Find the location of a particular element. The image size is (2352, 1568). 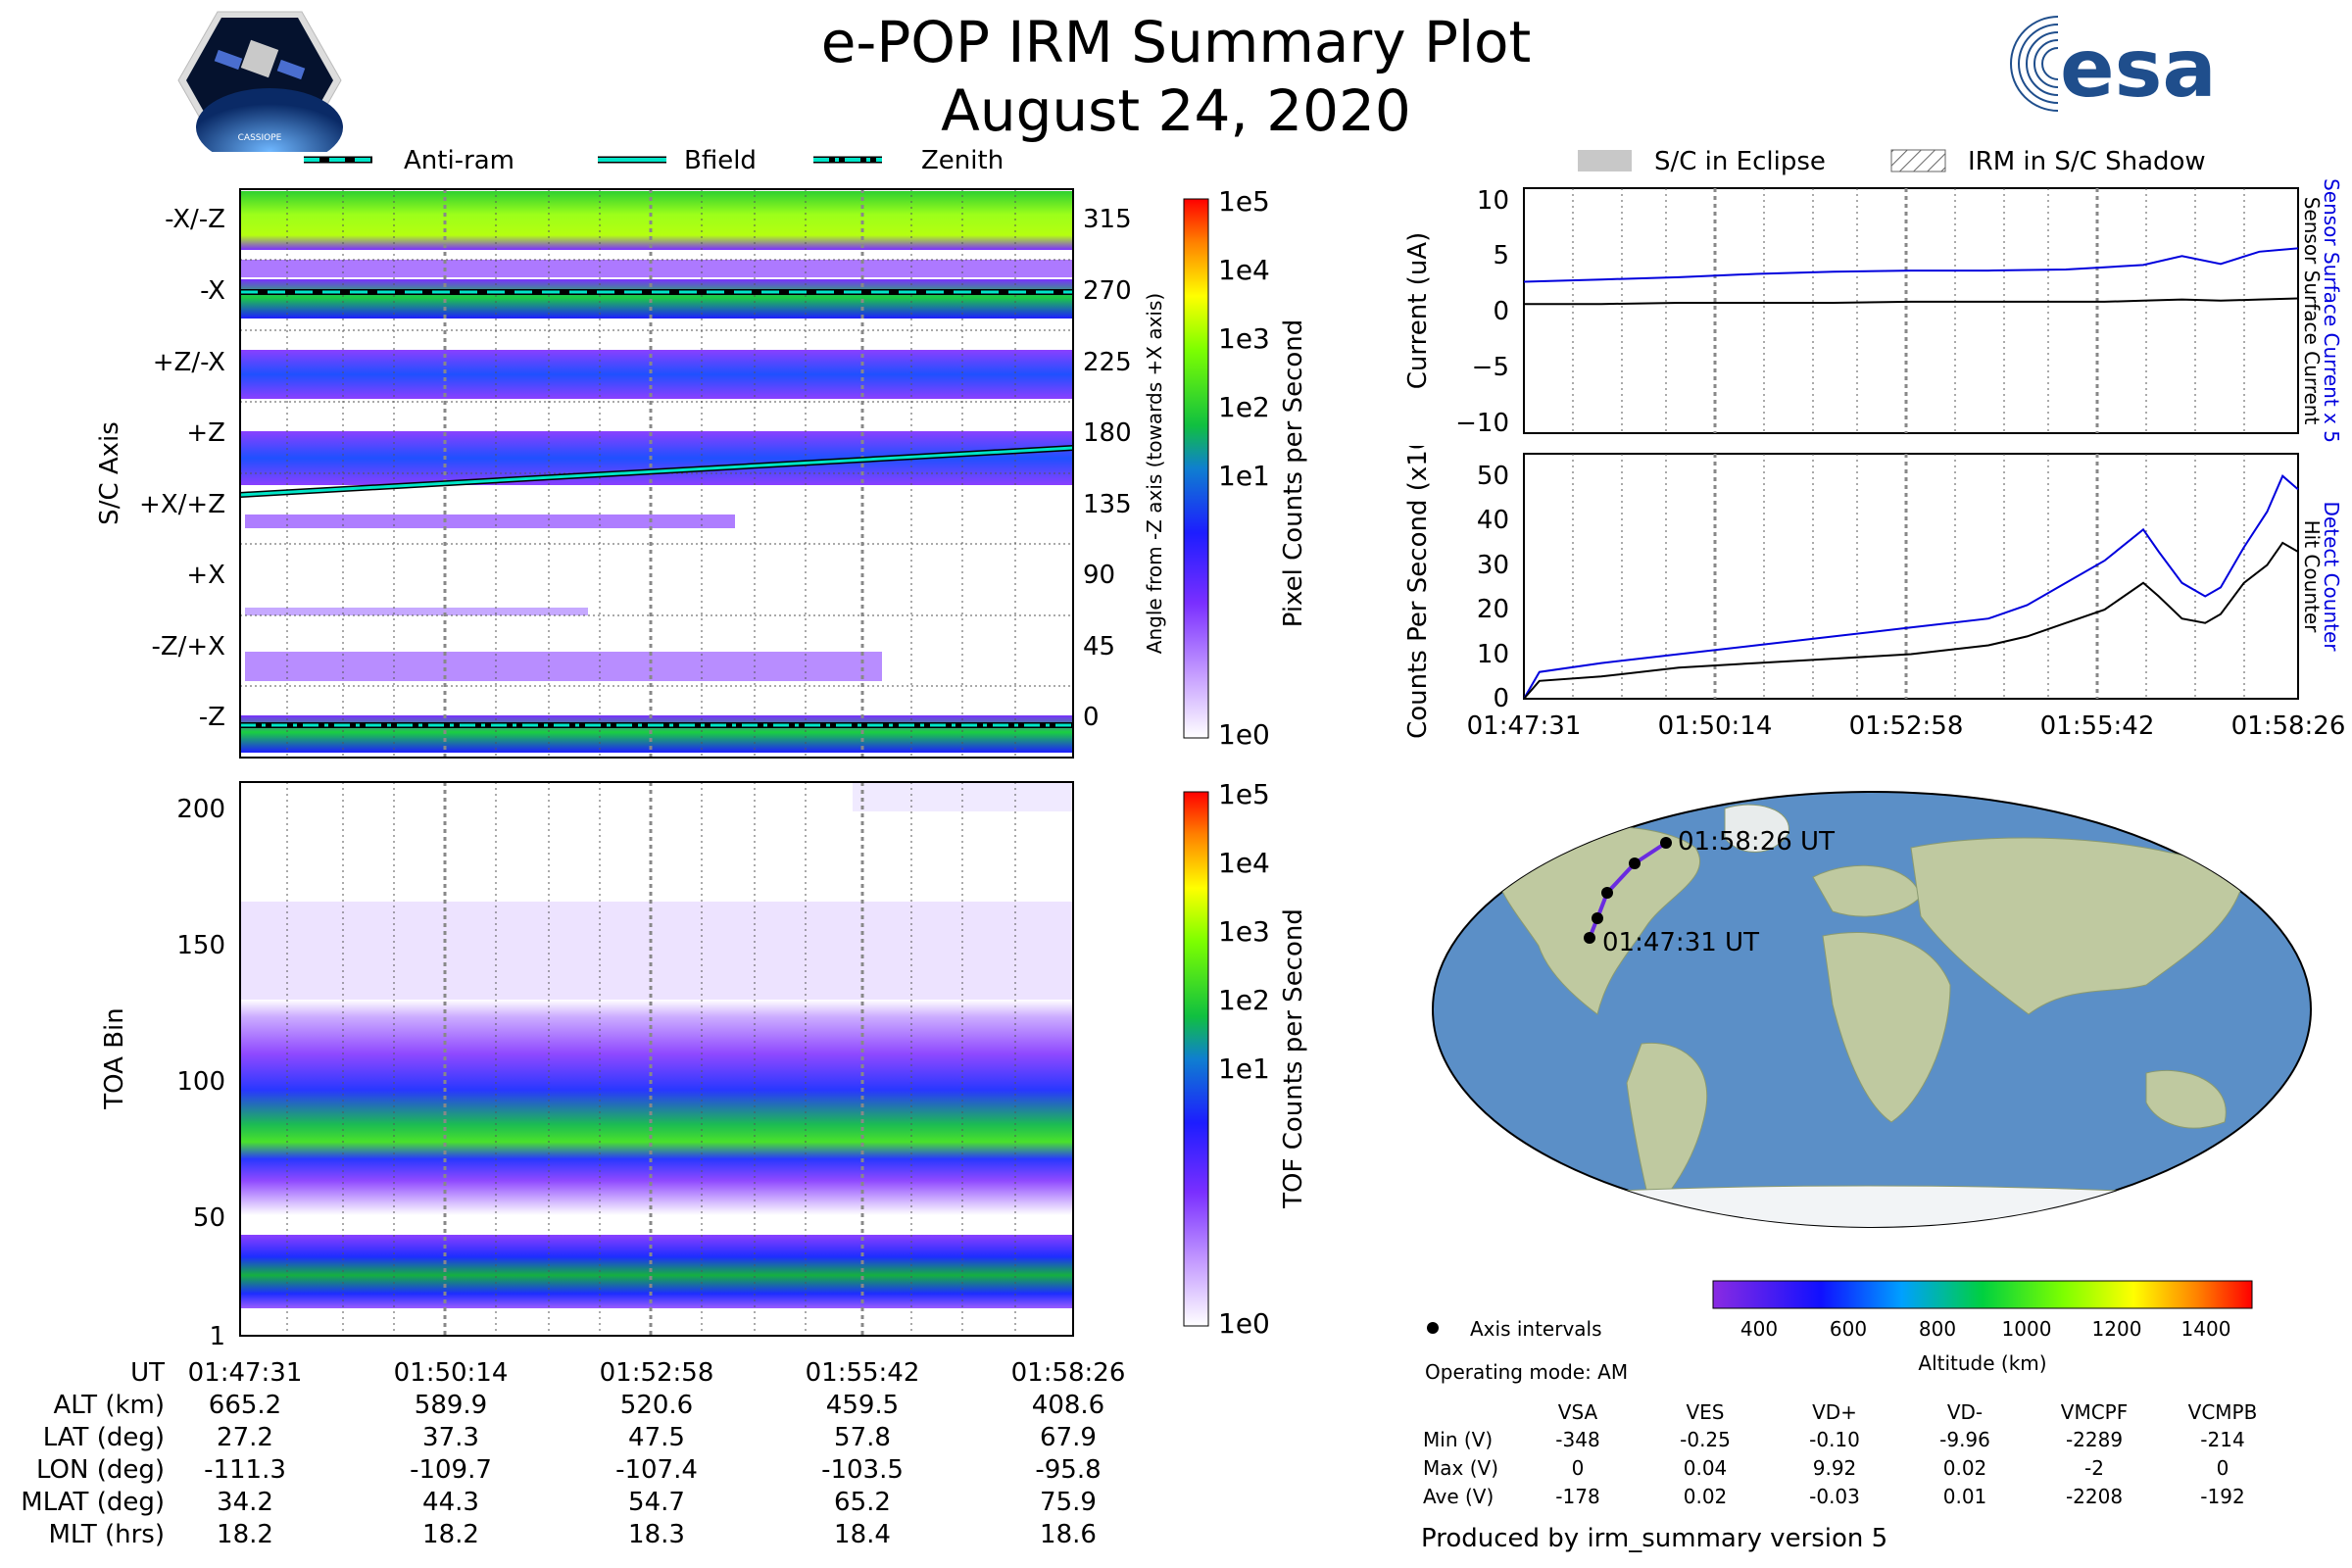

voltage-cell: -0.25 is located at coordinates (1705, 1439).